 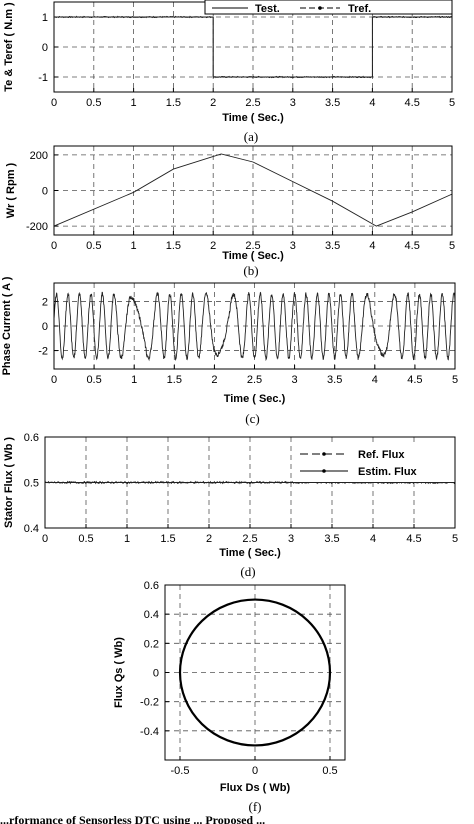 I want to click on y-tick-label: 0.5, so click(x=31, y=484).